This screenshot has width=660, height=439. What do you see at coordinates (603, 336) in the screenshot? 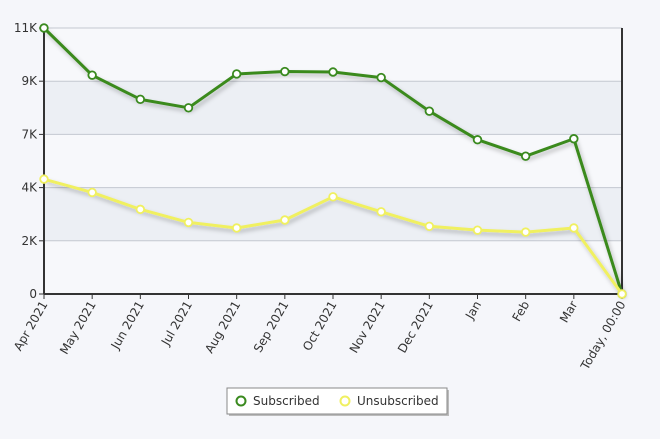
I see `x-tick-label: Today, 00:00` at bounding box center [603, 336].